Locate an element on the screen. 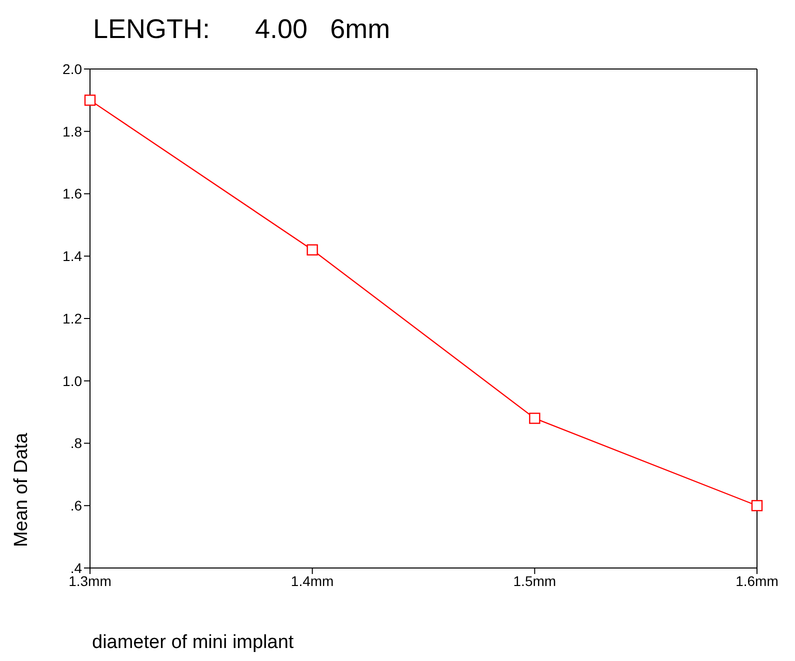 The width and height of the screenshot is (795, 661). y-tick-label: 1.8 is located at coordinates (72, 131).